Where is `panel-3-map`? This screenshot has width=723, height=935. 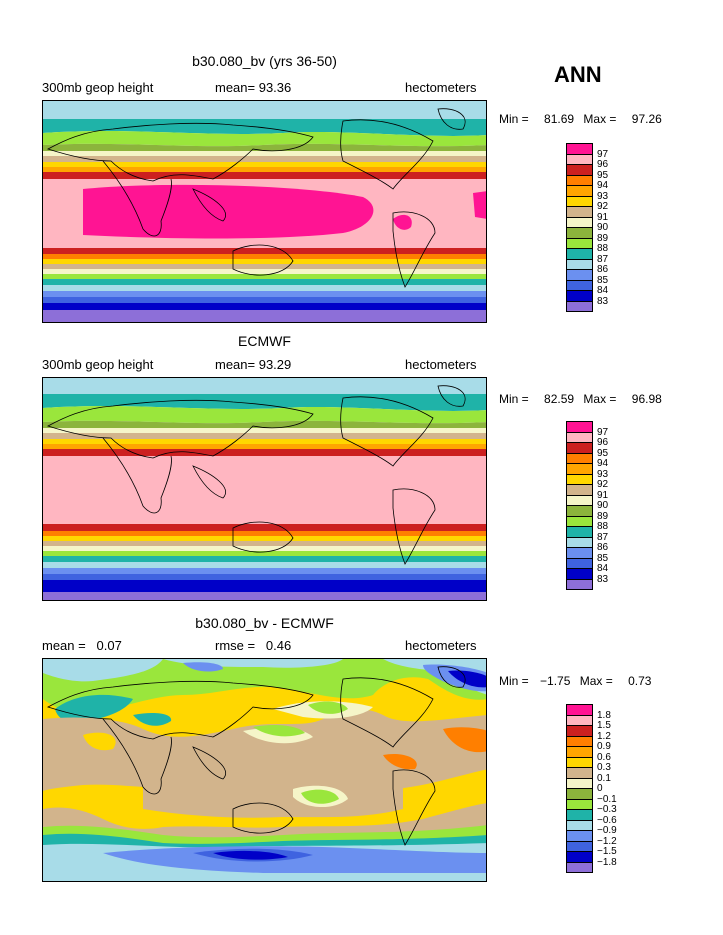 panel-3-map is located at coordinates (264, 770).